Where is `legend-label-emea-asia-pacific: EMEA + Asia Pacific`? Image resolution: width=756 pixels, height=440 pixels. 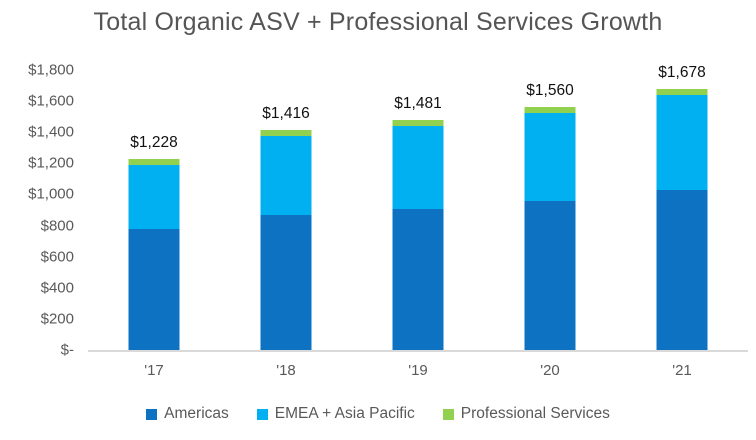
legend-label-emea-asia-pacific: EMEA + Asia Pacific is located at coordinates (344, 413).